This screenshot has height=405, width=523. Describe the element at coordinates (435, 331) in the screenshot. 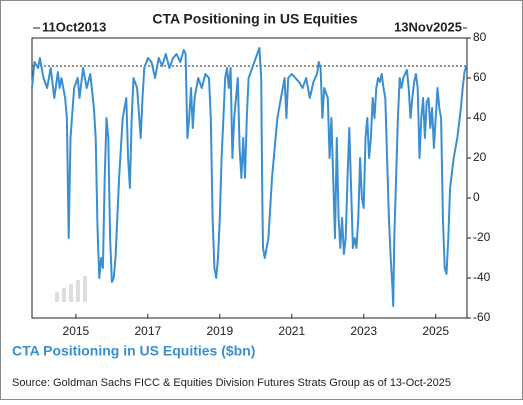

I see `x-tick-label: 2025` at that location.